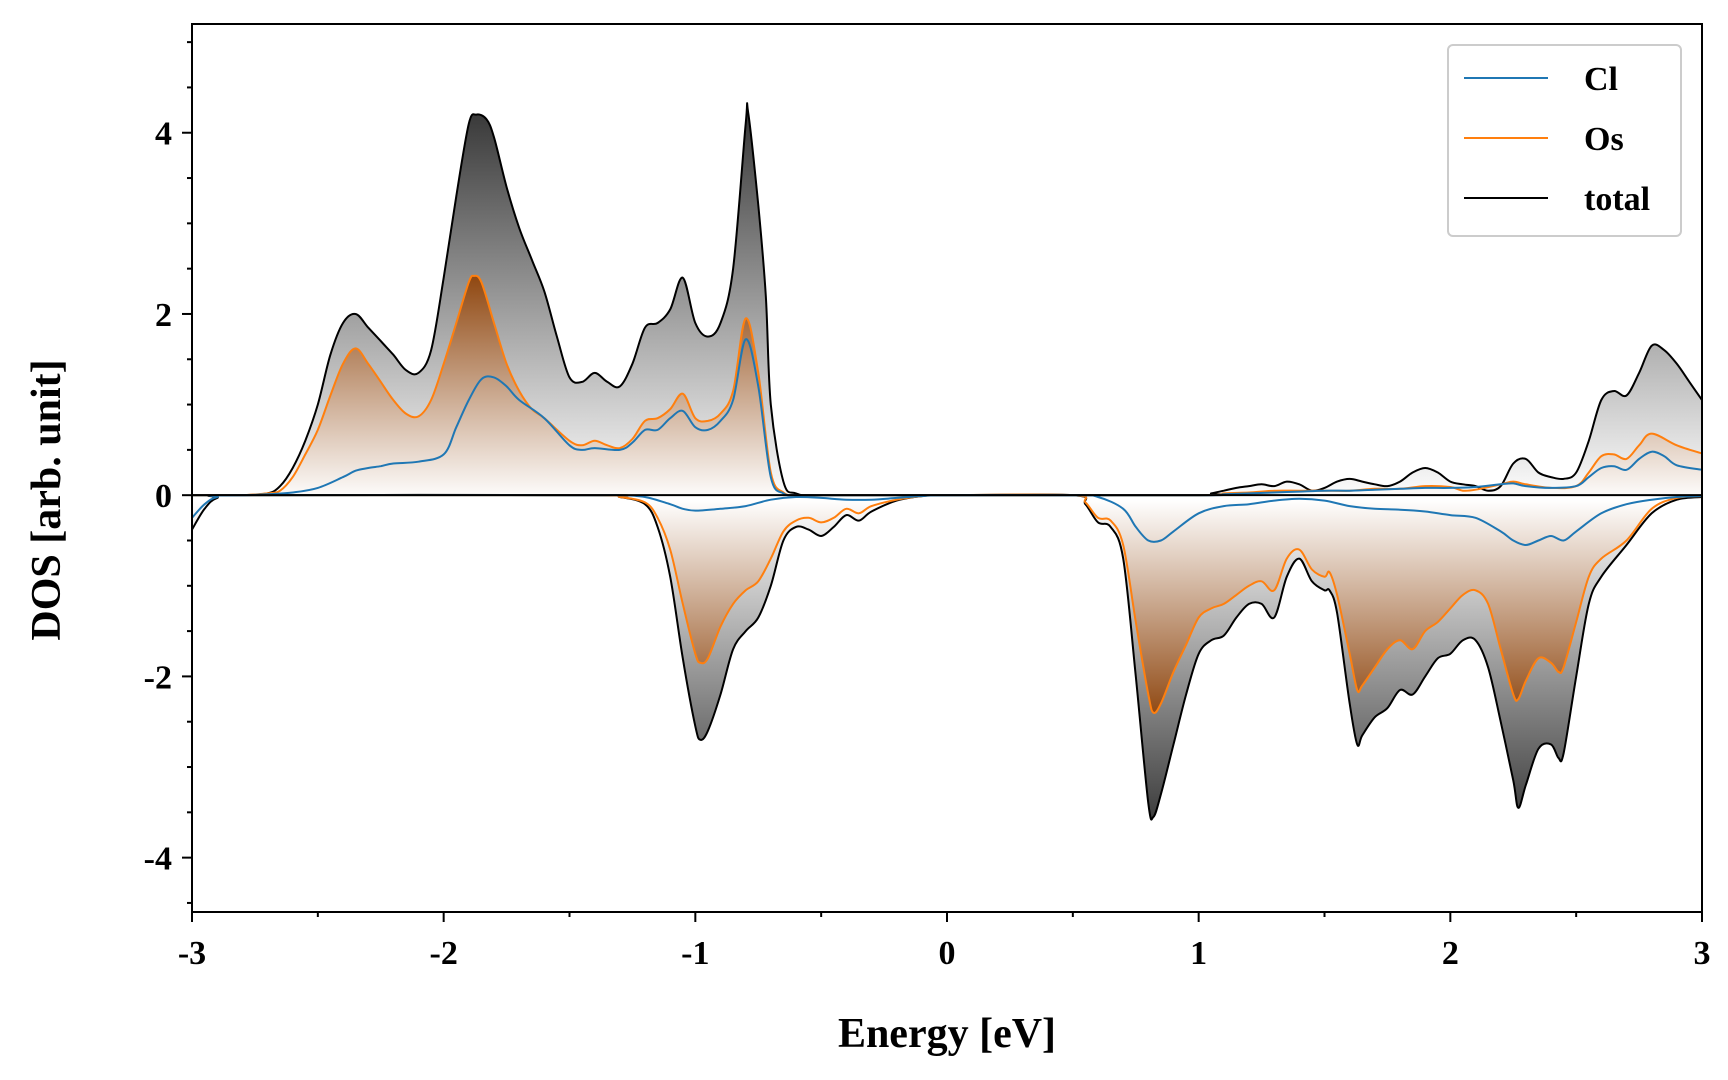 The height and width of the screenshot is (1080, 1728). What do you see at coordinates (947, 1034) in the screenshot?
I see `x-axis-title: Energy [eV]` at bounding box center [947, 1034].